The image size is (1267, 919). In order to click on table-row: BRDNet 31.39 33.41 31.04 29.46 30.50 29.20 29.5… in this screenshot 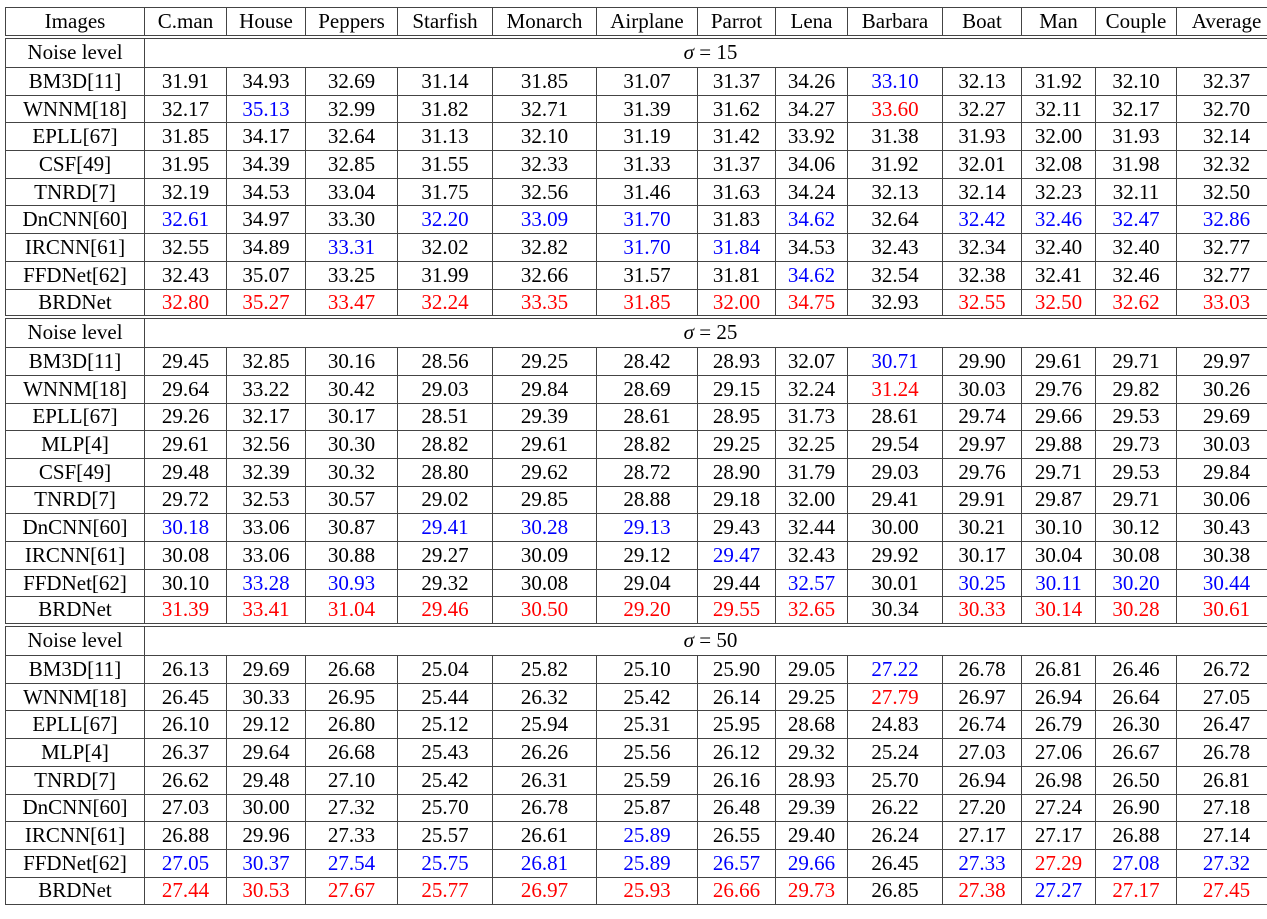, I will do `click(636, 611)`.